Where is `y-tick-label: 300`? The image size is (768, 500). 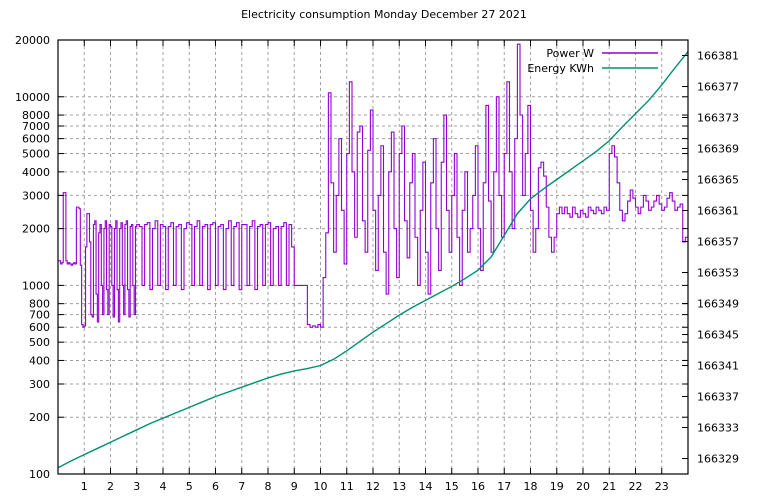 y-tick-label: 300 is located at coordinates (39, 384).